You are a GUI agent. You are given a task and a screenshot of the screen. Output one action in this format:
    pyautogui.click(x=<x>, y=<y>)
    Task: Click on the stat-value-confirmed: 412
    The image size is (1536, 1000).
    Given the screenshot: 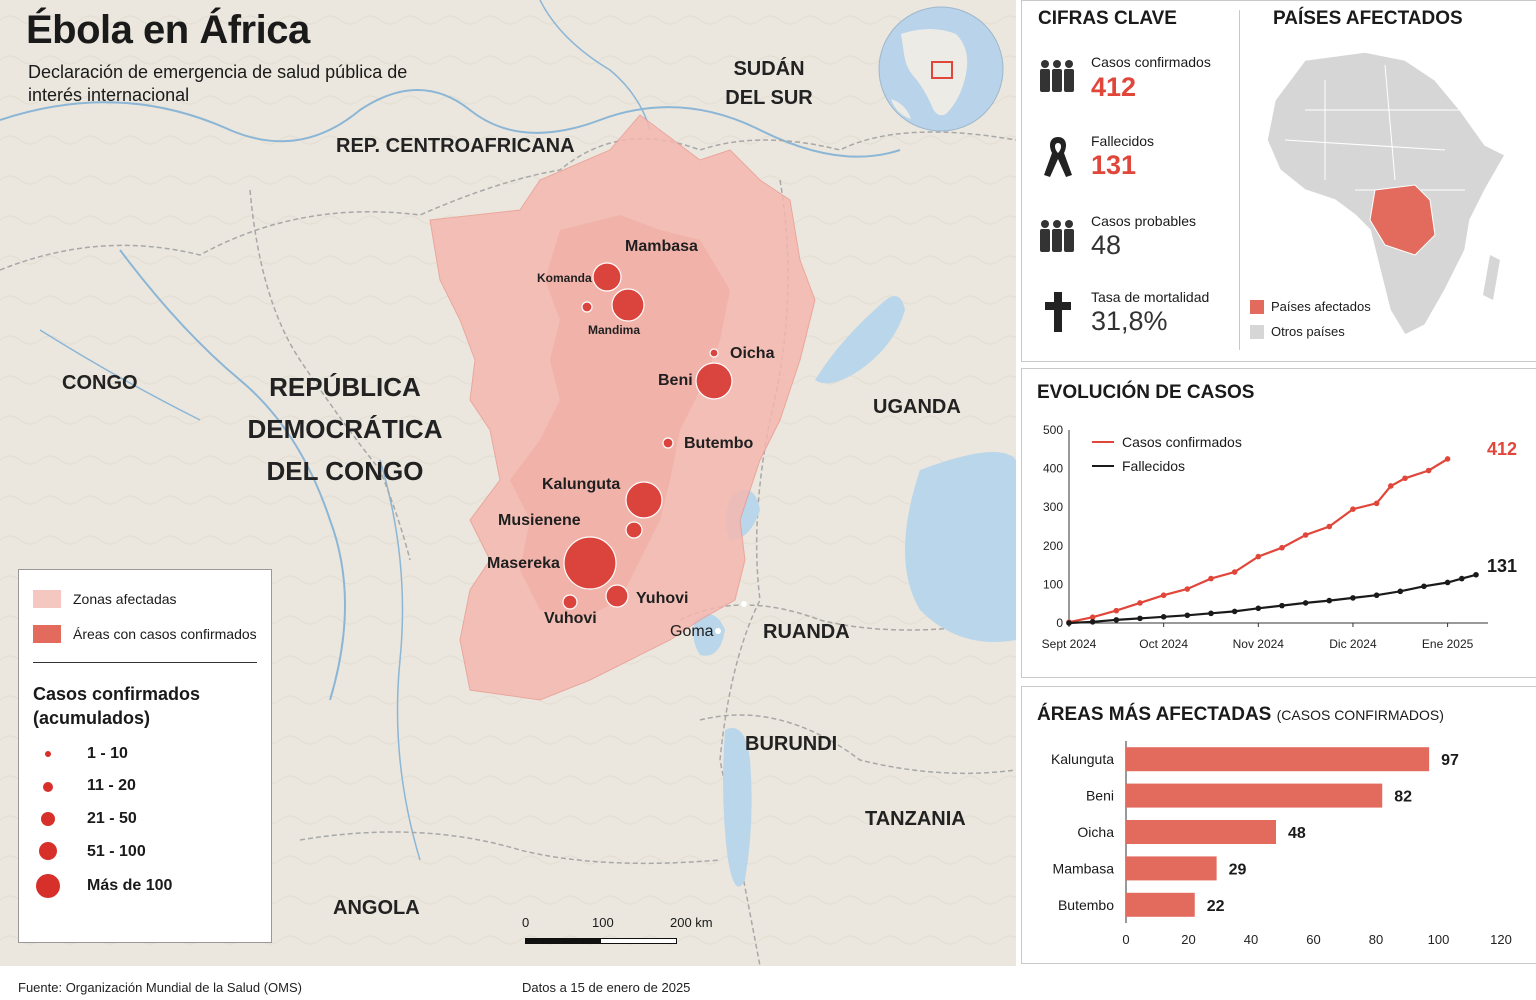 What is the action you would take?
    pyautogui.click(x=1114, y=87)
    